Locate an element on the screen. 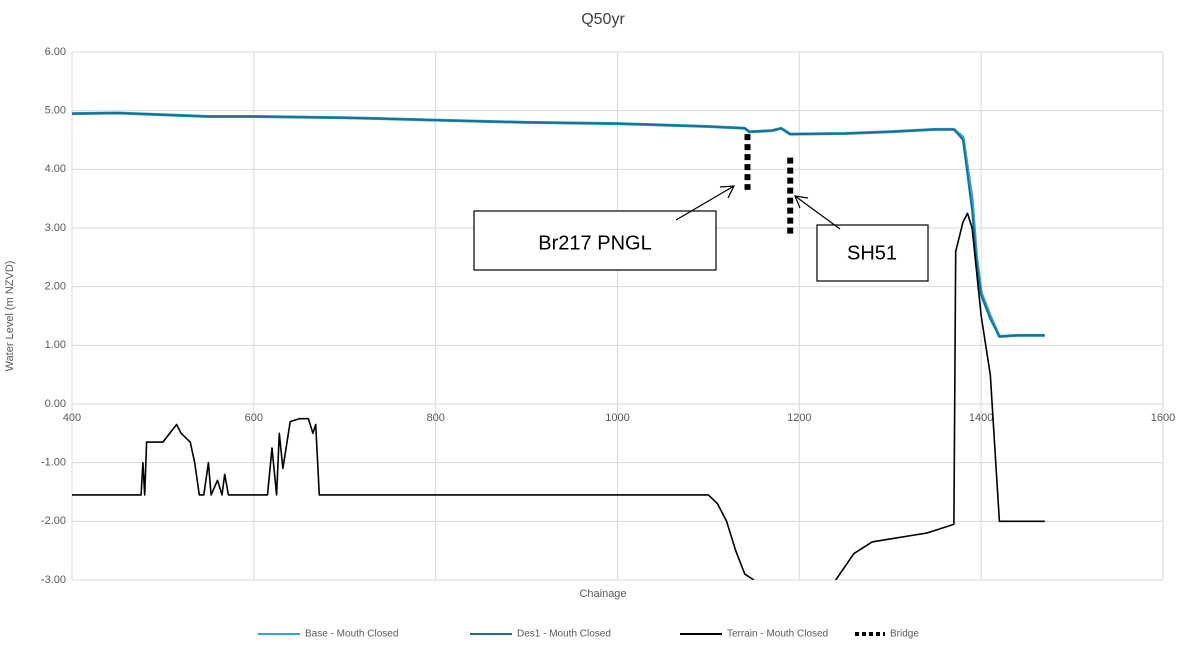 The image size is (1184, 648). x-axis-title: Chainage is located at coordinates (602, 594).